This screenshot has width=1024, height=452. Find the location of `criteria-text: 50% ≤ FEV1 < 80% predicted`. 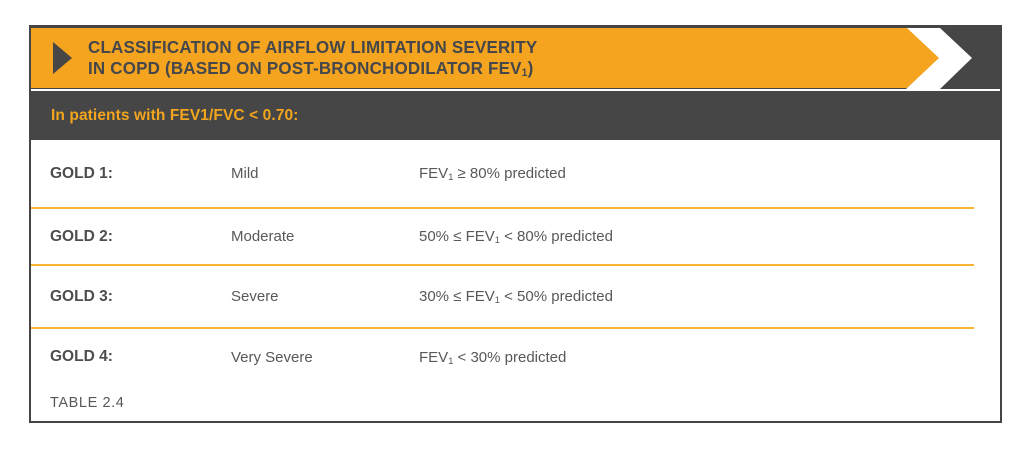

criteria-text: 50% ≤ FEV1 < 80% predicted is located at coordinates (516, 237).